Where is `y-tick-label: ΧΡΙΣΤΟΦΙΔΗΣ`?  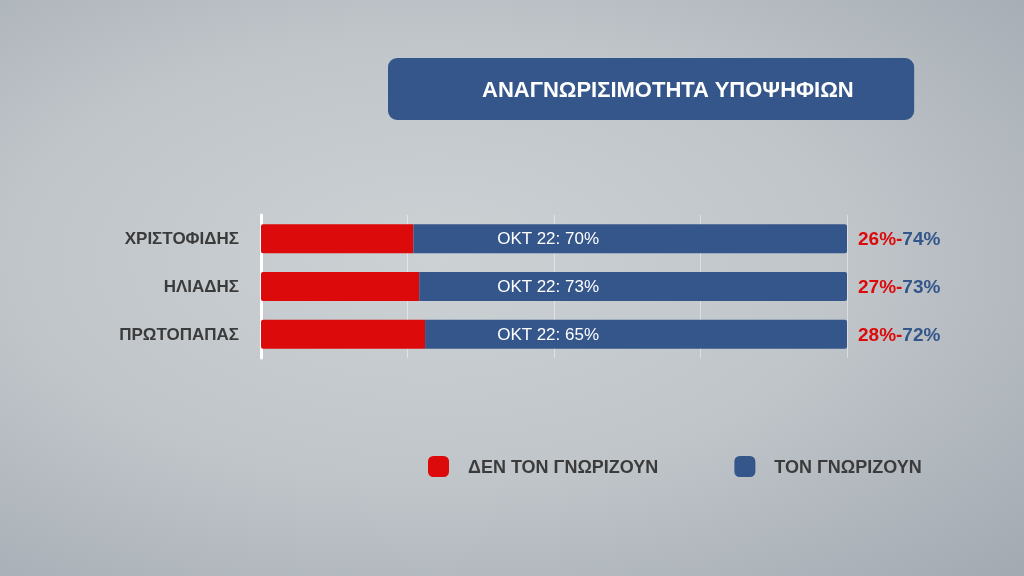
y-tick-label: ΧΡΙΣΤΟΦΙΔΗΣ is located at coordinates (181, 239).